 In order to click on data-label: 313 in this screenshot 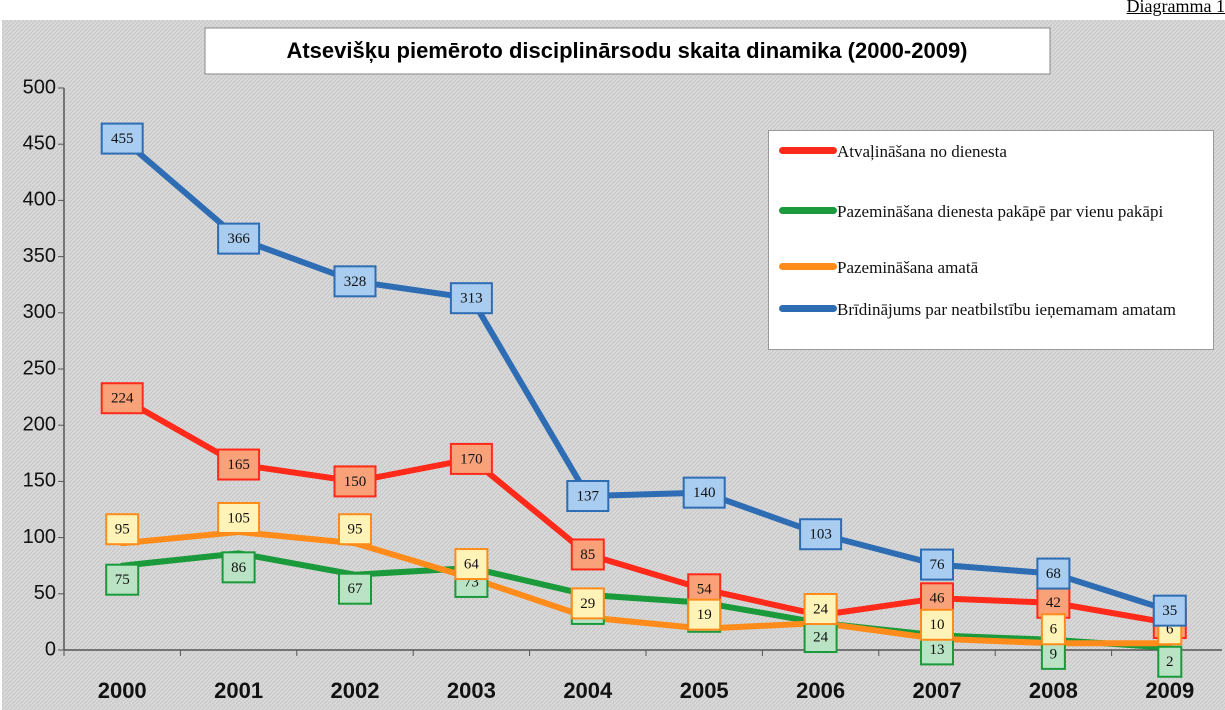, I will do `click(471, 299)`.